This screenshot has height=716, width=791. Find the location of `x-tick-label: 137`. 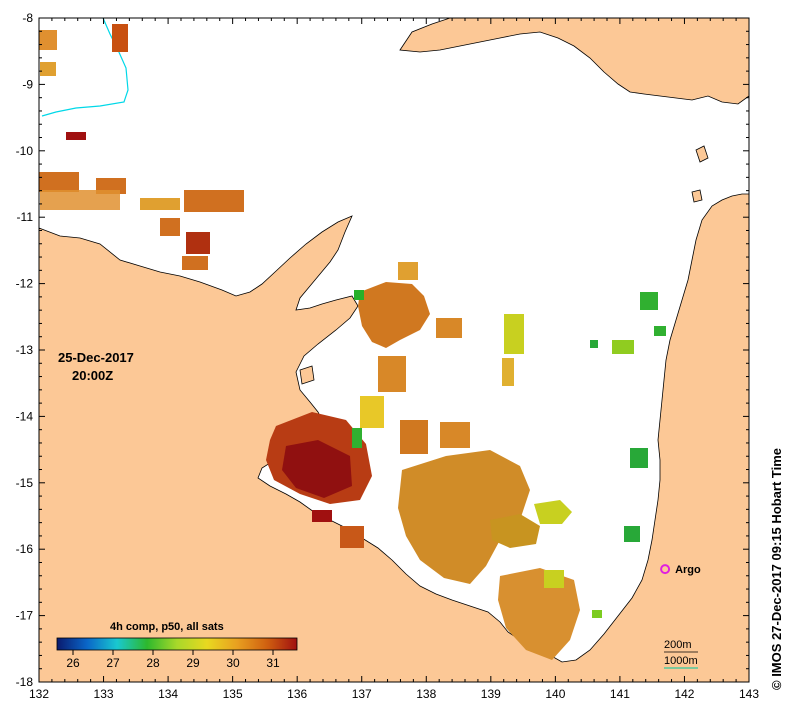

x-tick-label: 137 is located at coordinates (362, 694).